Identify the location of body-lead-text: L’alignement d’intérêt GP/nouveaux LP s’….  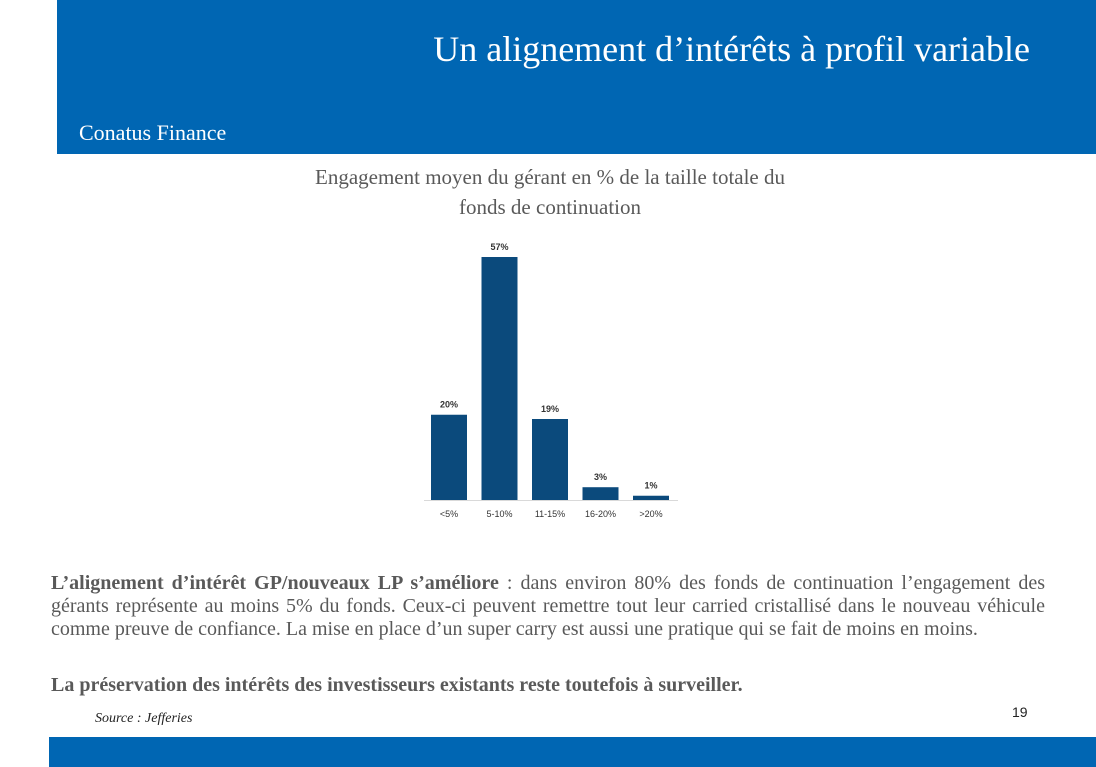
(275, 583).